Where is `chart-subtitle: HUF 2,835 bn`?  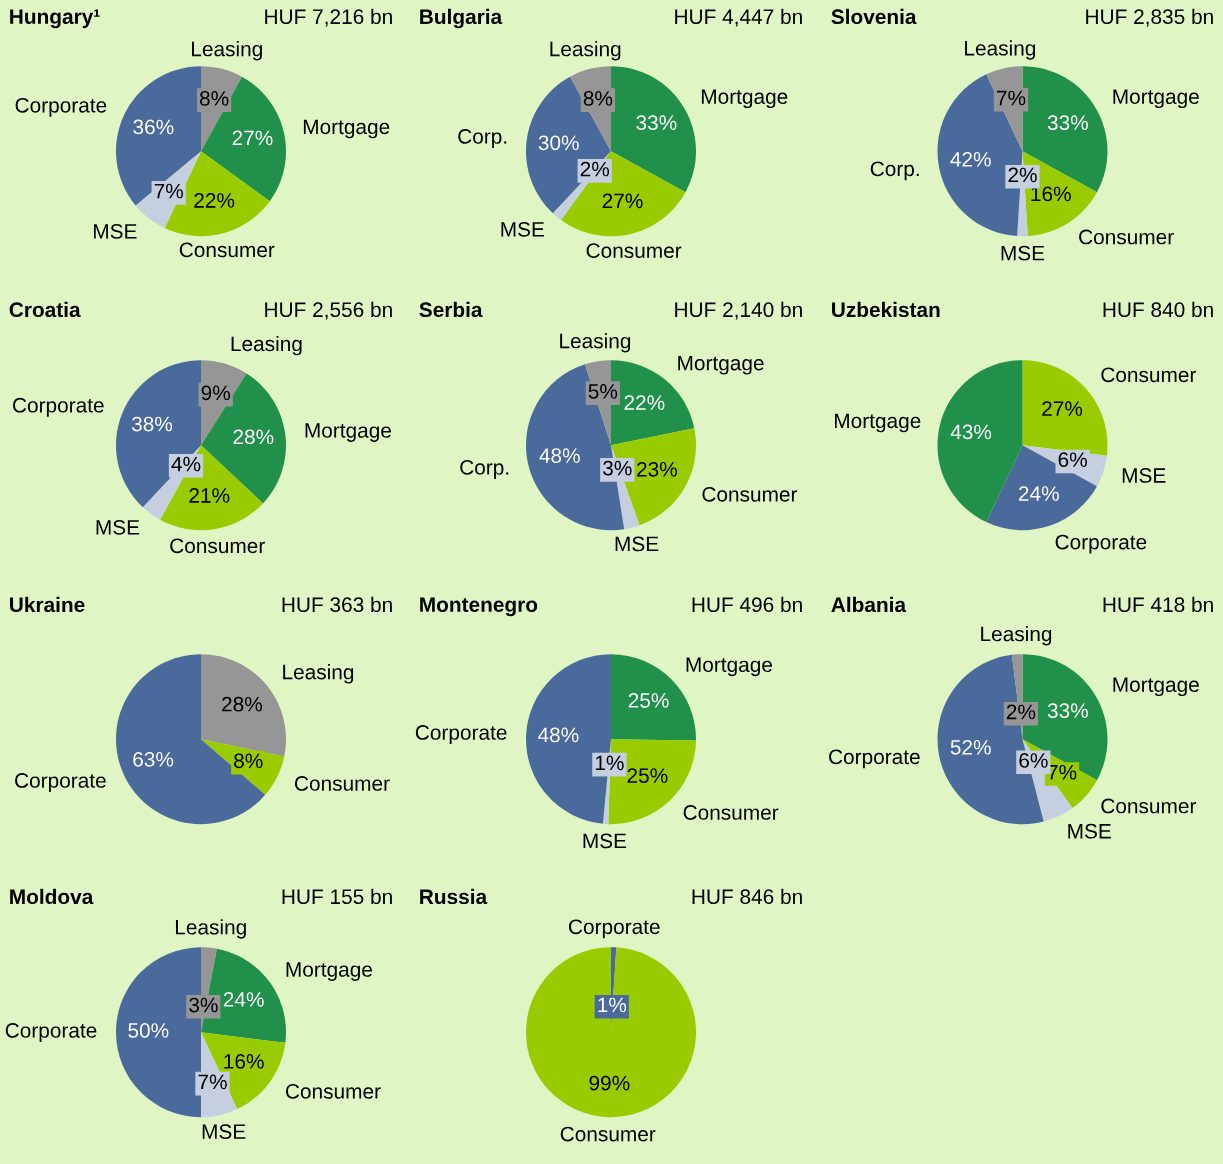
chart-subtitle: HUF 2,835 bn is located at coordinates (1149, 17).